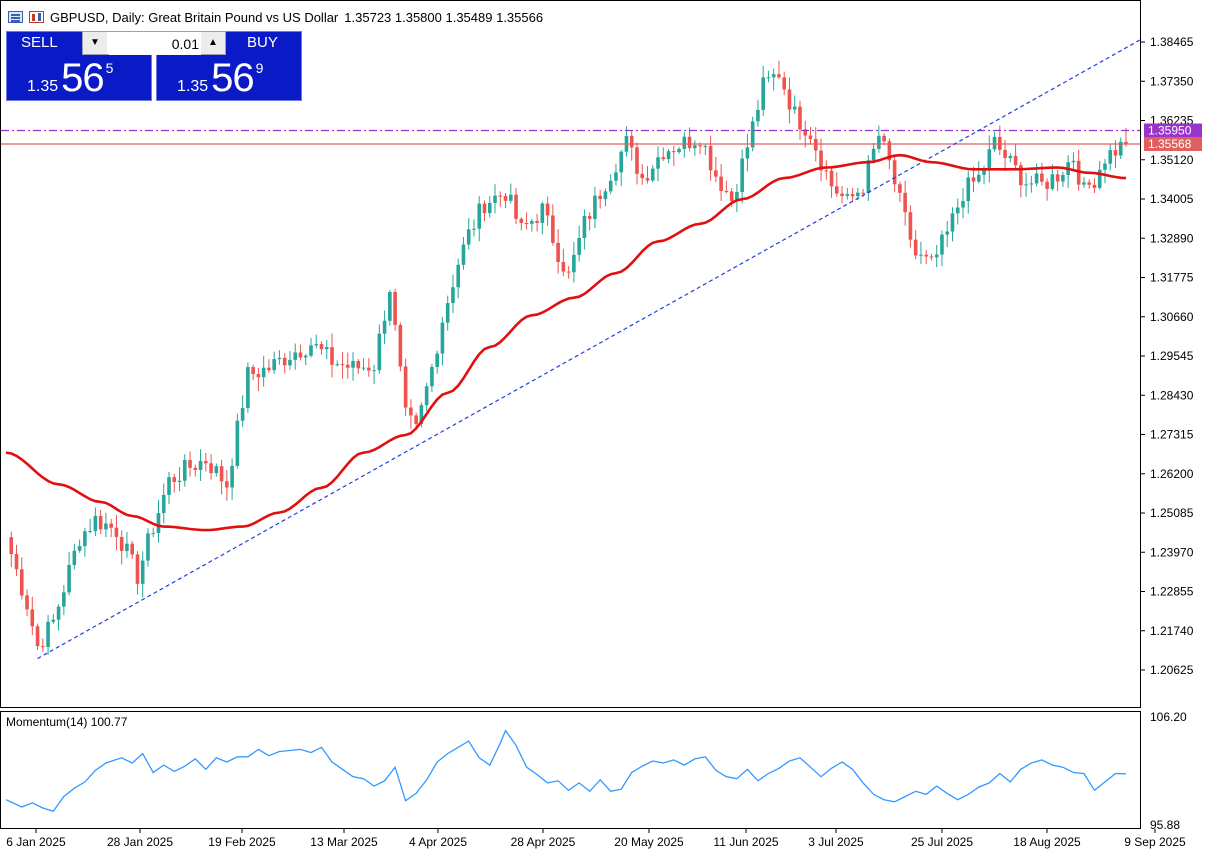  Describe the element at coordinates (1172, 670) in the screenshot. I see `y-tick-label: 1.20625` at that location.